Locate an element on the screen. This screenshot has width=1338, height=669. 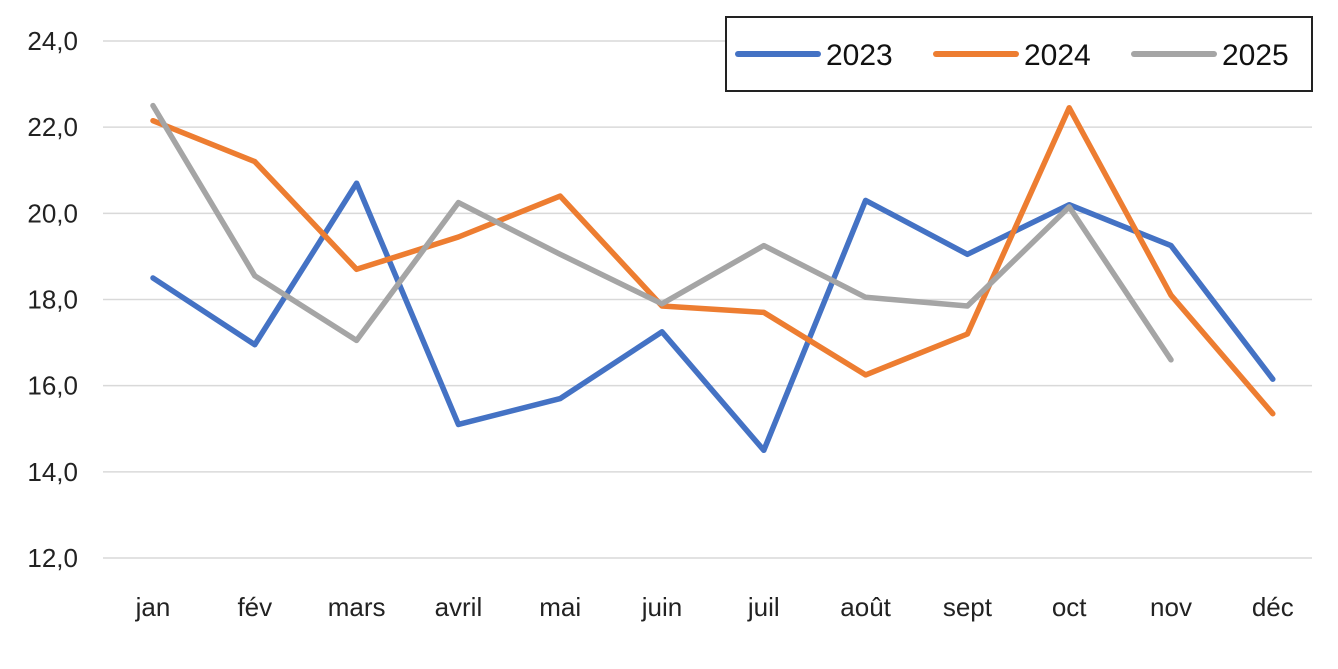
y-axis: 12,0 14,0 16,0 18,0 20,0 22,0 24,0 is located at coordinates (52, 299).